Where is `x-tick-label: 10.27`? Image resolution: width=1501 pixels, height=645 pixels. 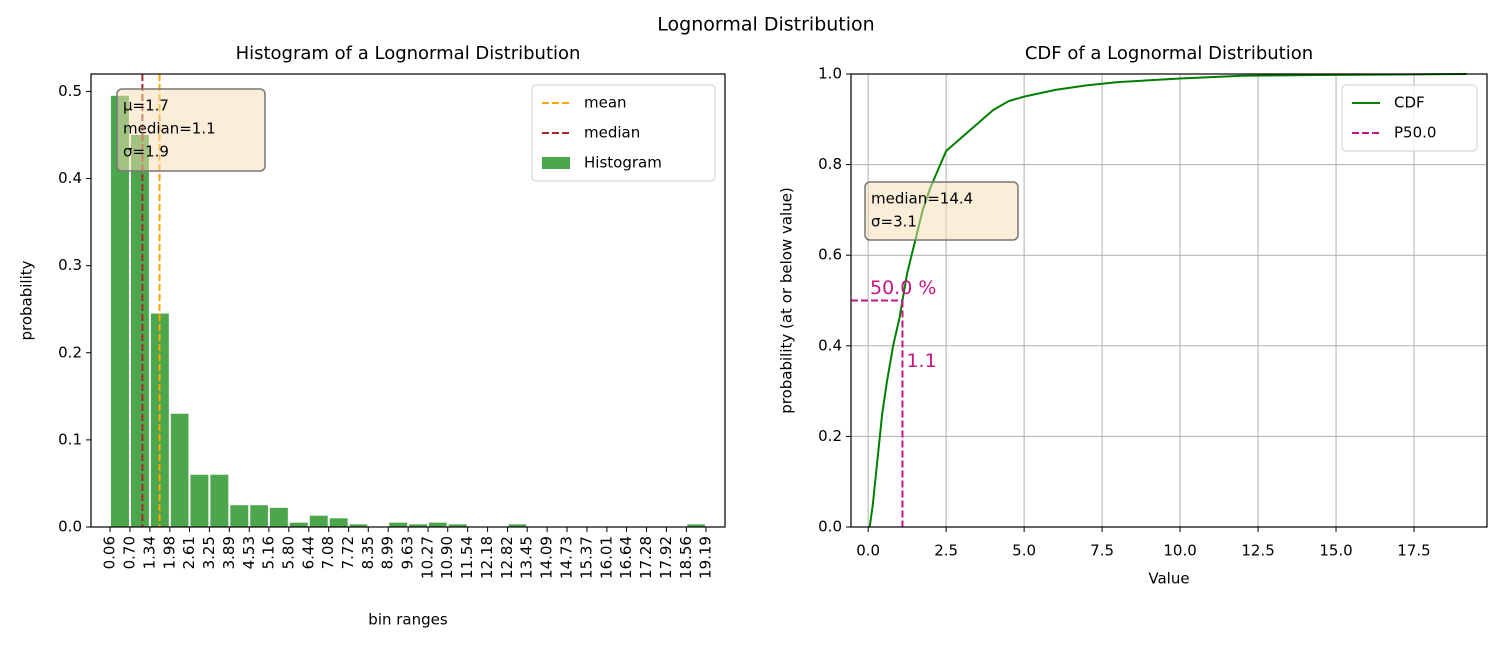 x-tick-label: 10.27 is located at coordinates (428, 557).